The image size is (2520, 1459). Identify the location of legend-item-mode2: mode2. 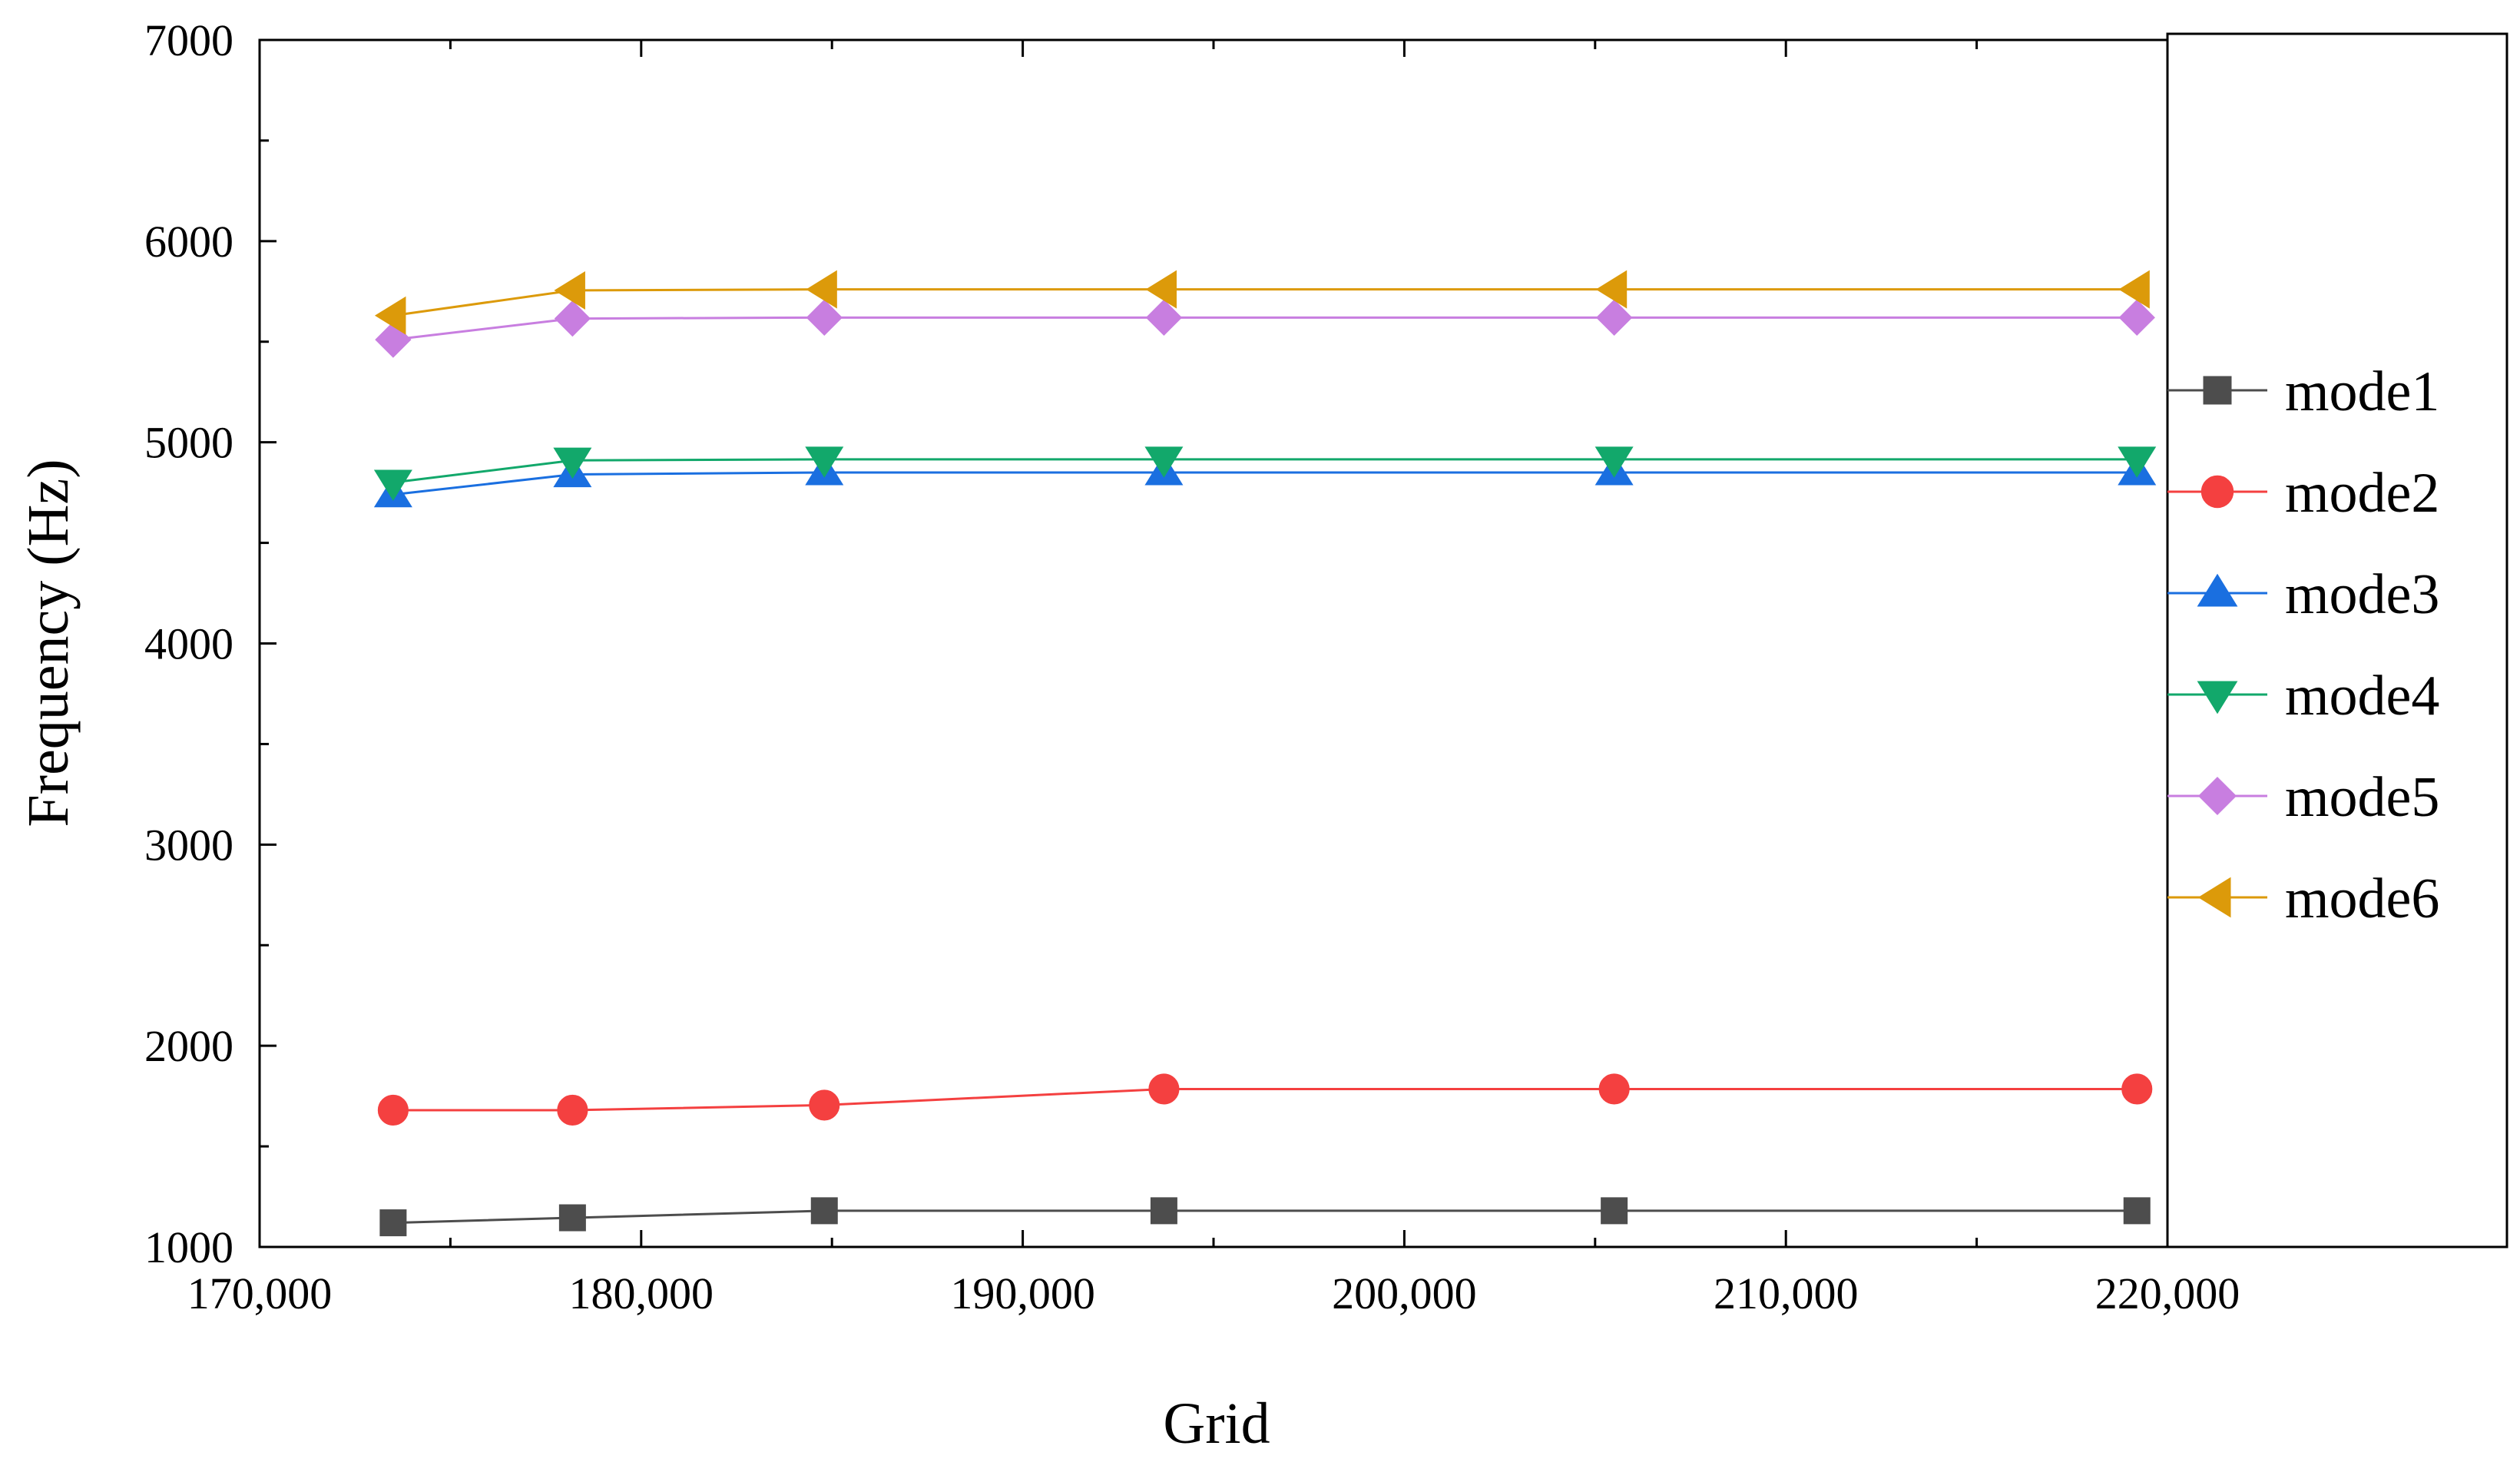
(2303, 493).